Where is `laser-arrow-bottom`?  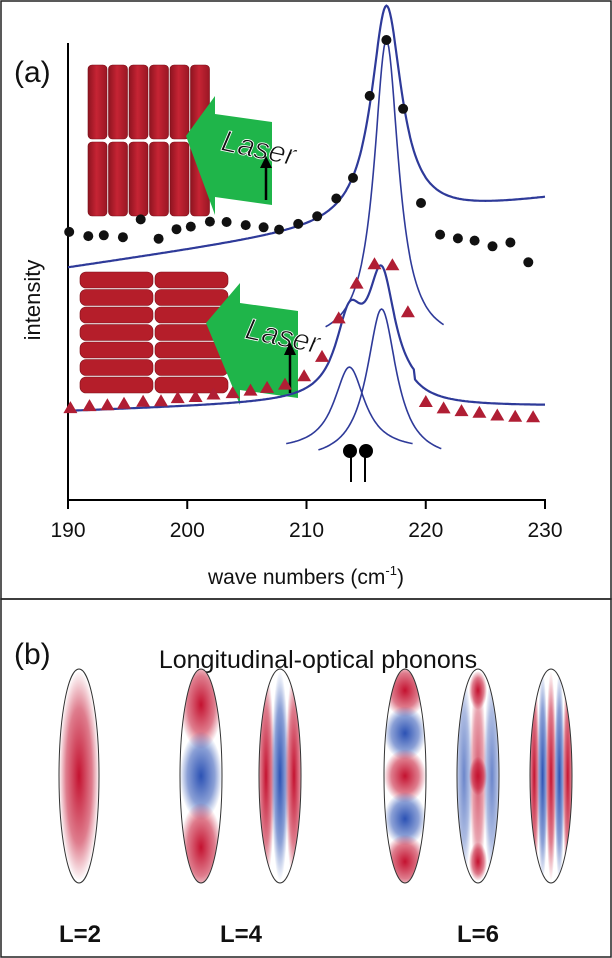
laser-arrow-bottom is located at coordinates (252, 344).